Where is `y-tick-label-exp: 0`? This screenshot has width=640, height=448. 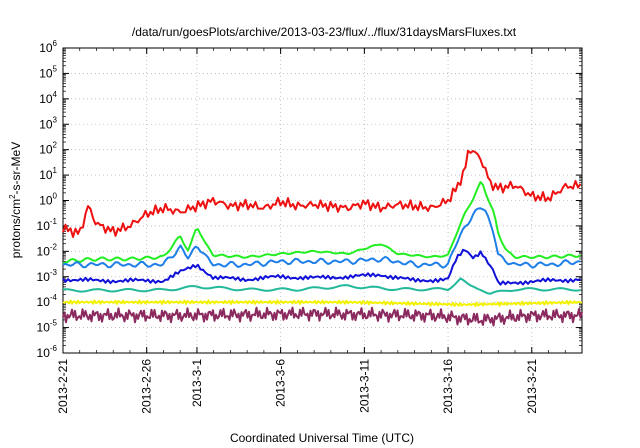
y-tick-label-exp: 0 is located at coordinates (55, 196).